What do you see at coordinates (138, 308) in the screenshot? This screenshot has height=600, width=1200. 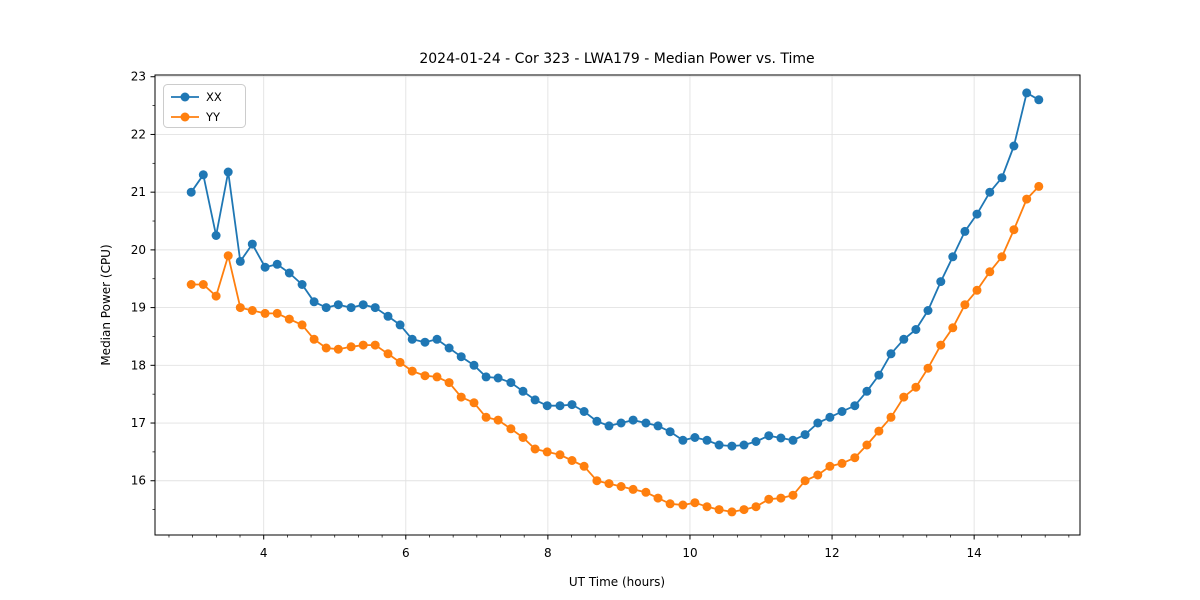 I see `y-tick-label: 19` at bounding box center [138, 308].